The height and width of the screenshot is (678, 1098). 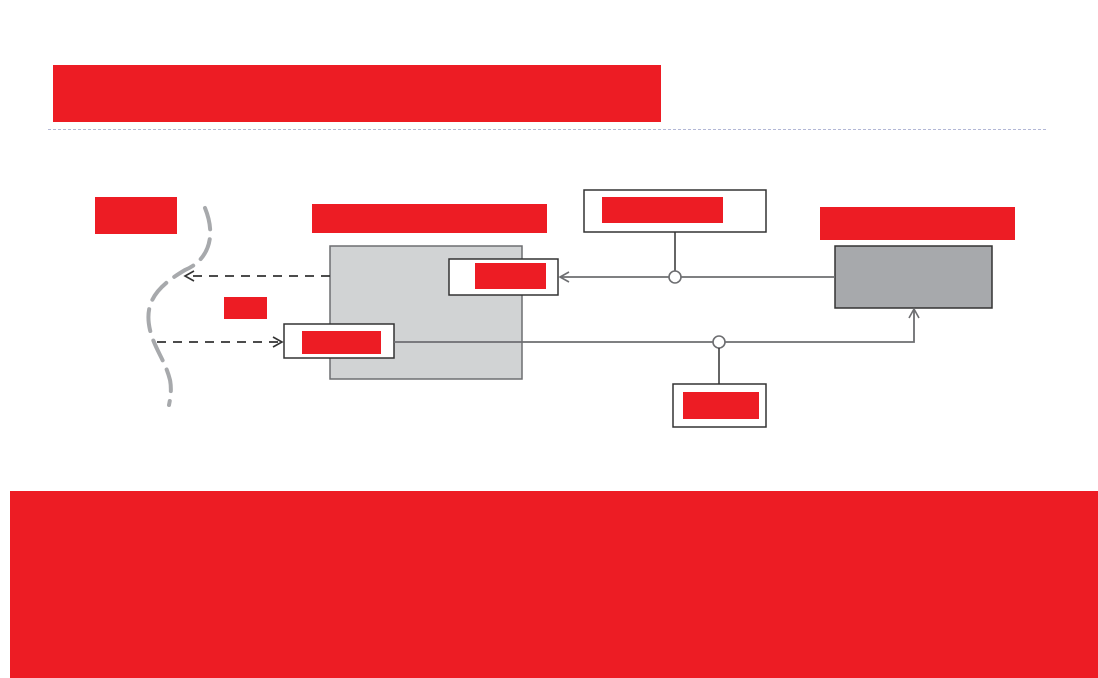 I want to click on boundary-label, so click(x=136, y=215).